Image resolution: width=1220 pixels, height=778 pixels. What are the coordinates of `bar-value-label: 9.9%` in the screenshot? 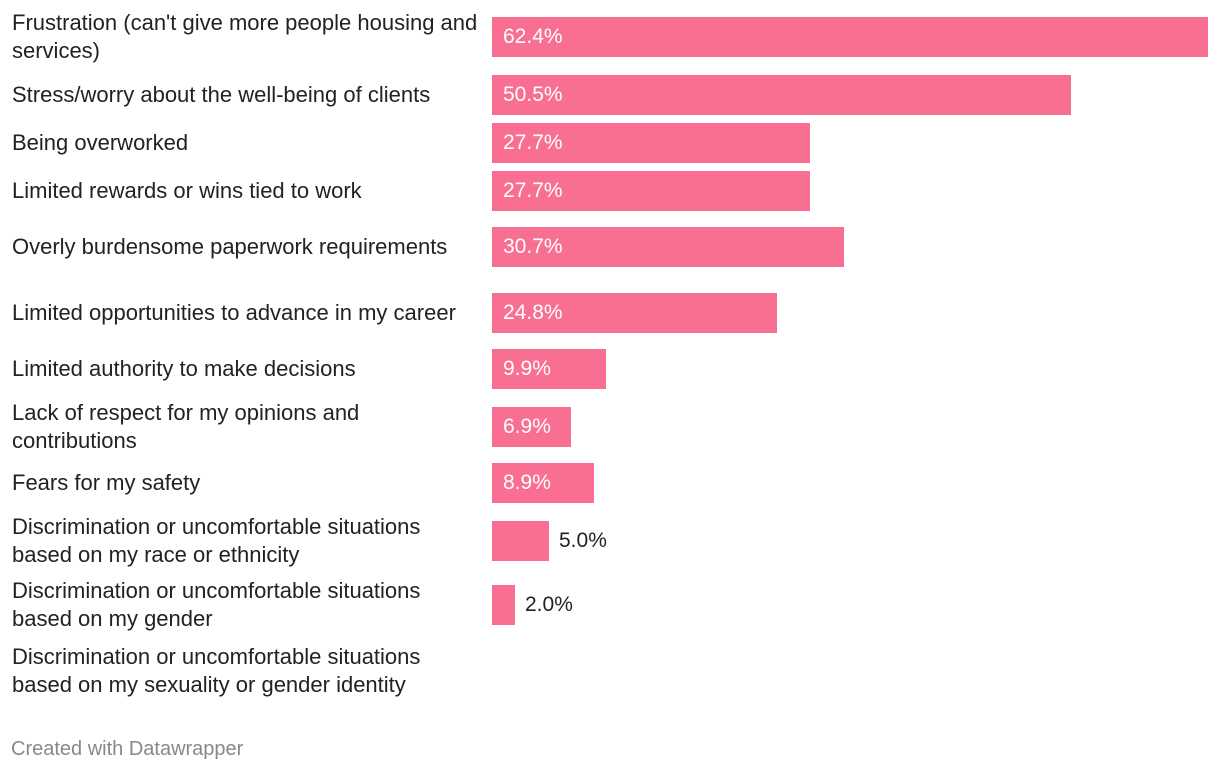 It's located at (527, 368).